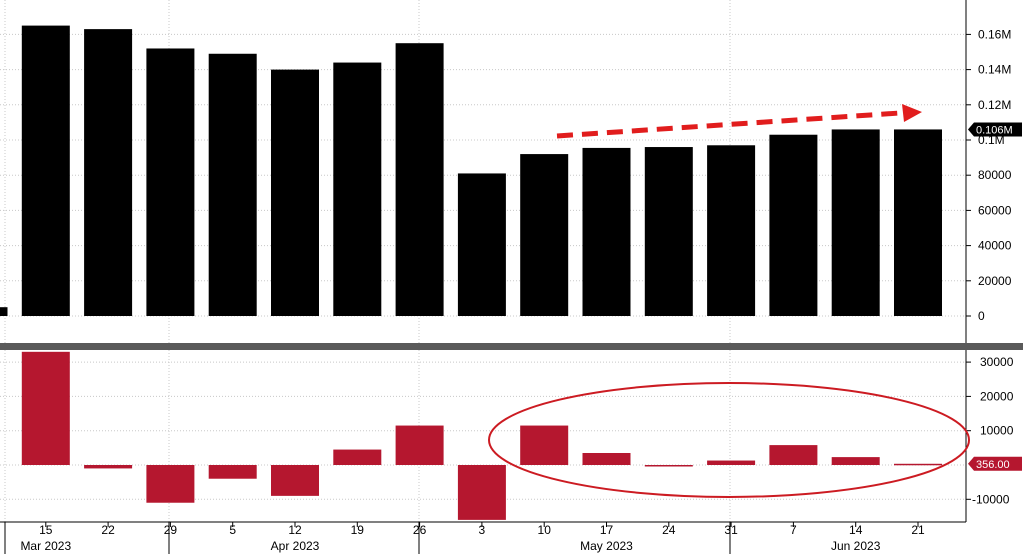 The width and height of the screenshot is (1023, 554). What do you see at coordinates (994, 34) in the screenshot?
I see `top-ytick-label: 0.16M` at bounding box center [994, 34].